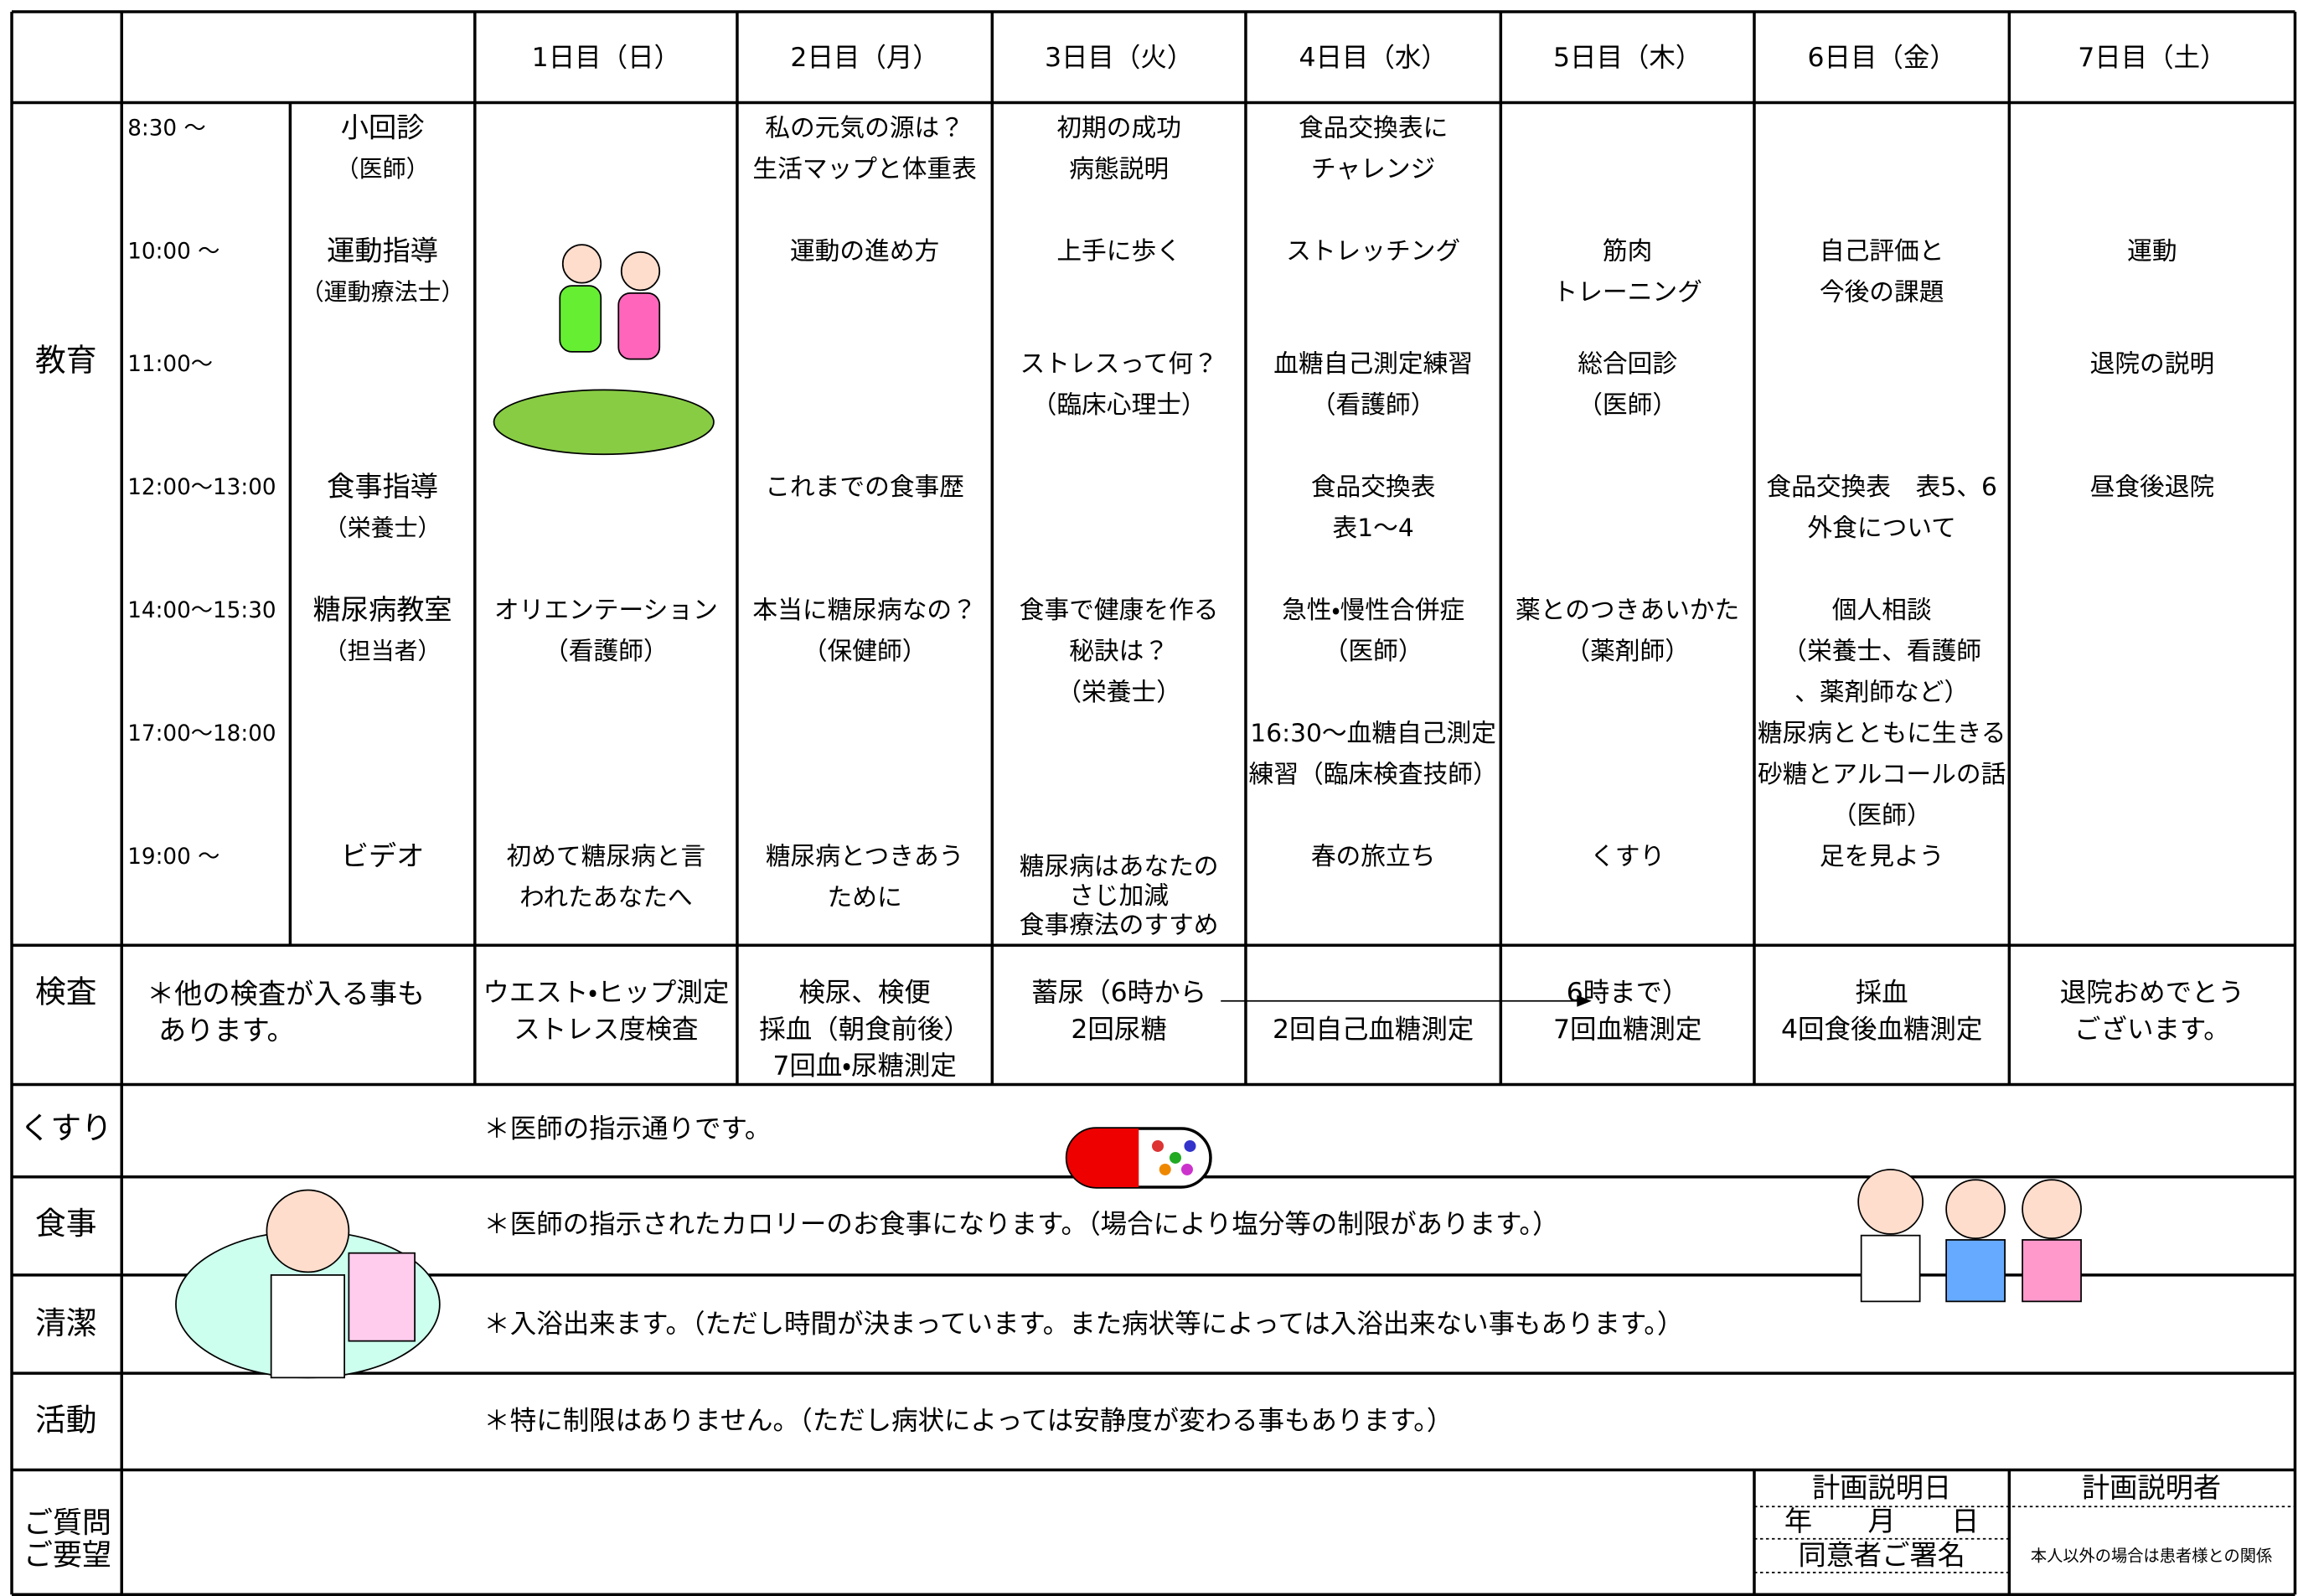  I want to click on session-text: 生活マップと体重表, so click(864, 168).